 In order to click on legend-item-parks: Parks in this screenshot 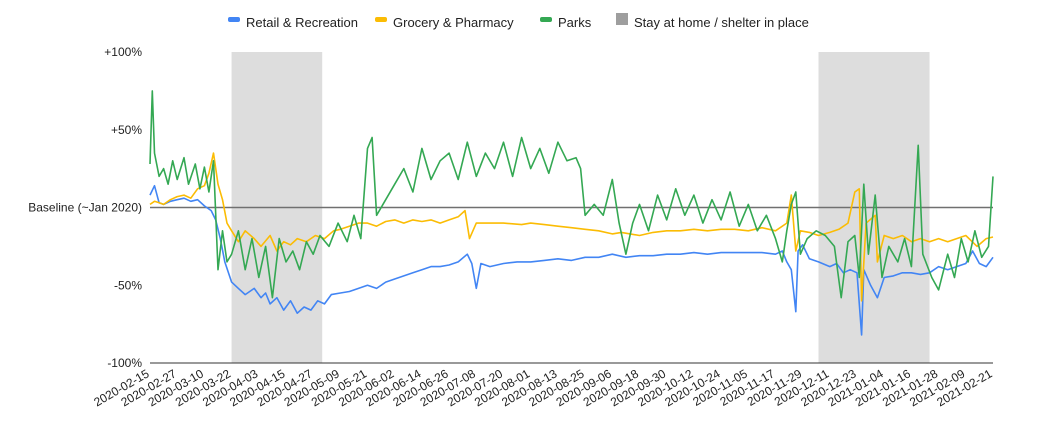, I will do `click(566, 22)`.